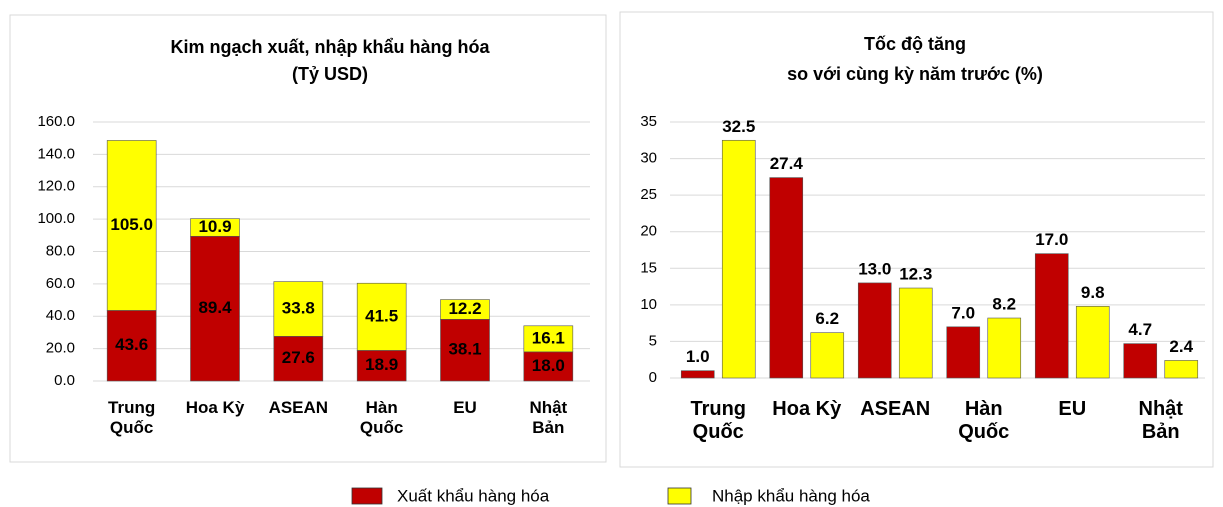  What do you see at coordinates (874, 268) in the screenshot?
I see `data-label: 13.0` at bounding box center [874, 268].